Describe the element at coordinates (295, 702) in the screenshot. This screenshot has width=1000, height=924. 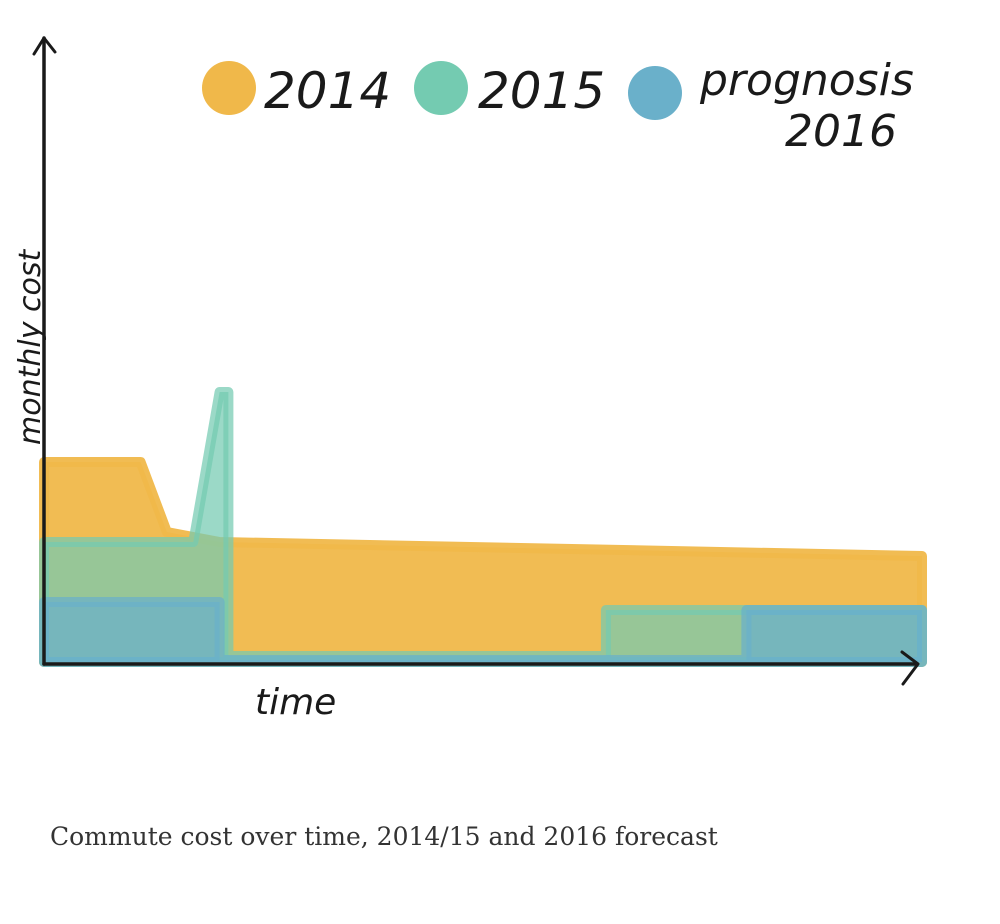
I see `x-axis-label: time` at that location.